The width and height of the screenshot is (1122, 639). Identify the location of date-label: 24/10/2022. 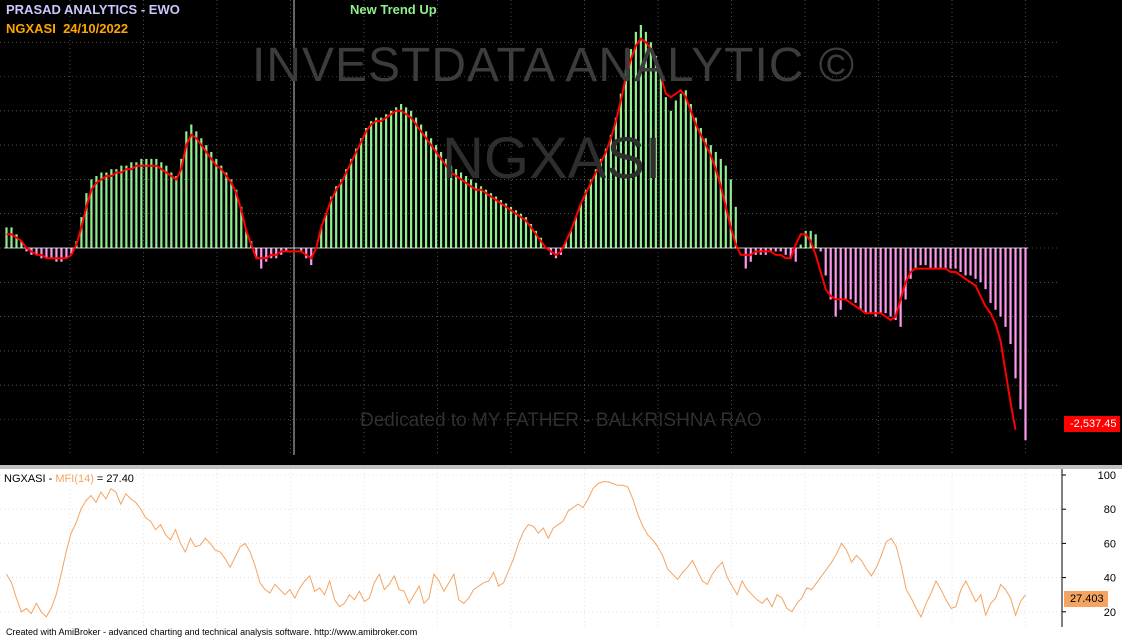
(96, 28).